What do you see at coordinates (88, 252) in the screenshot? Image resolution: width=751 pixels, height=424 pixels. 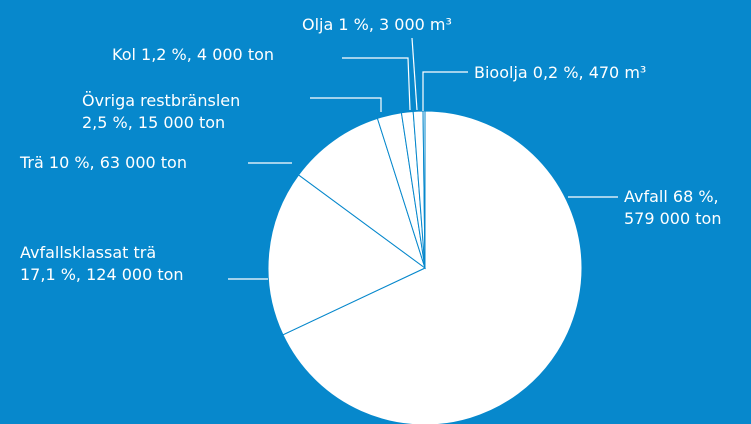 I see `slice-label: Avfallsklassat trä` at bounding box center [88, 252].